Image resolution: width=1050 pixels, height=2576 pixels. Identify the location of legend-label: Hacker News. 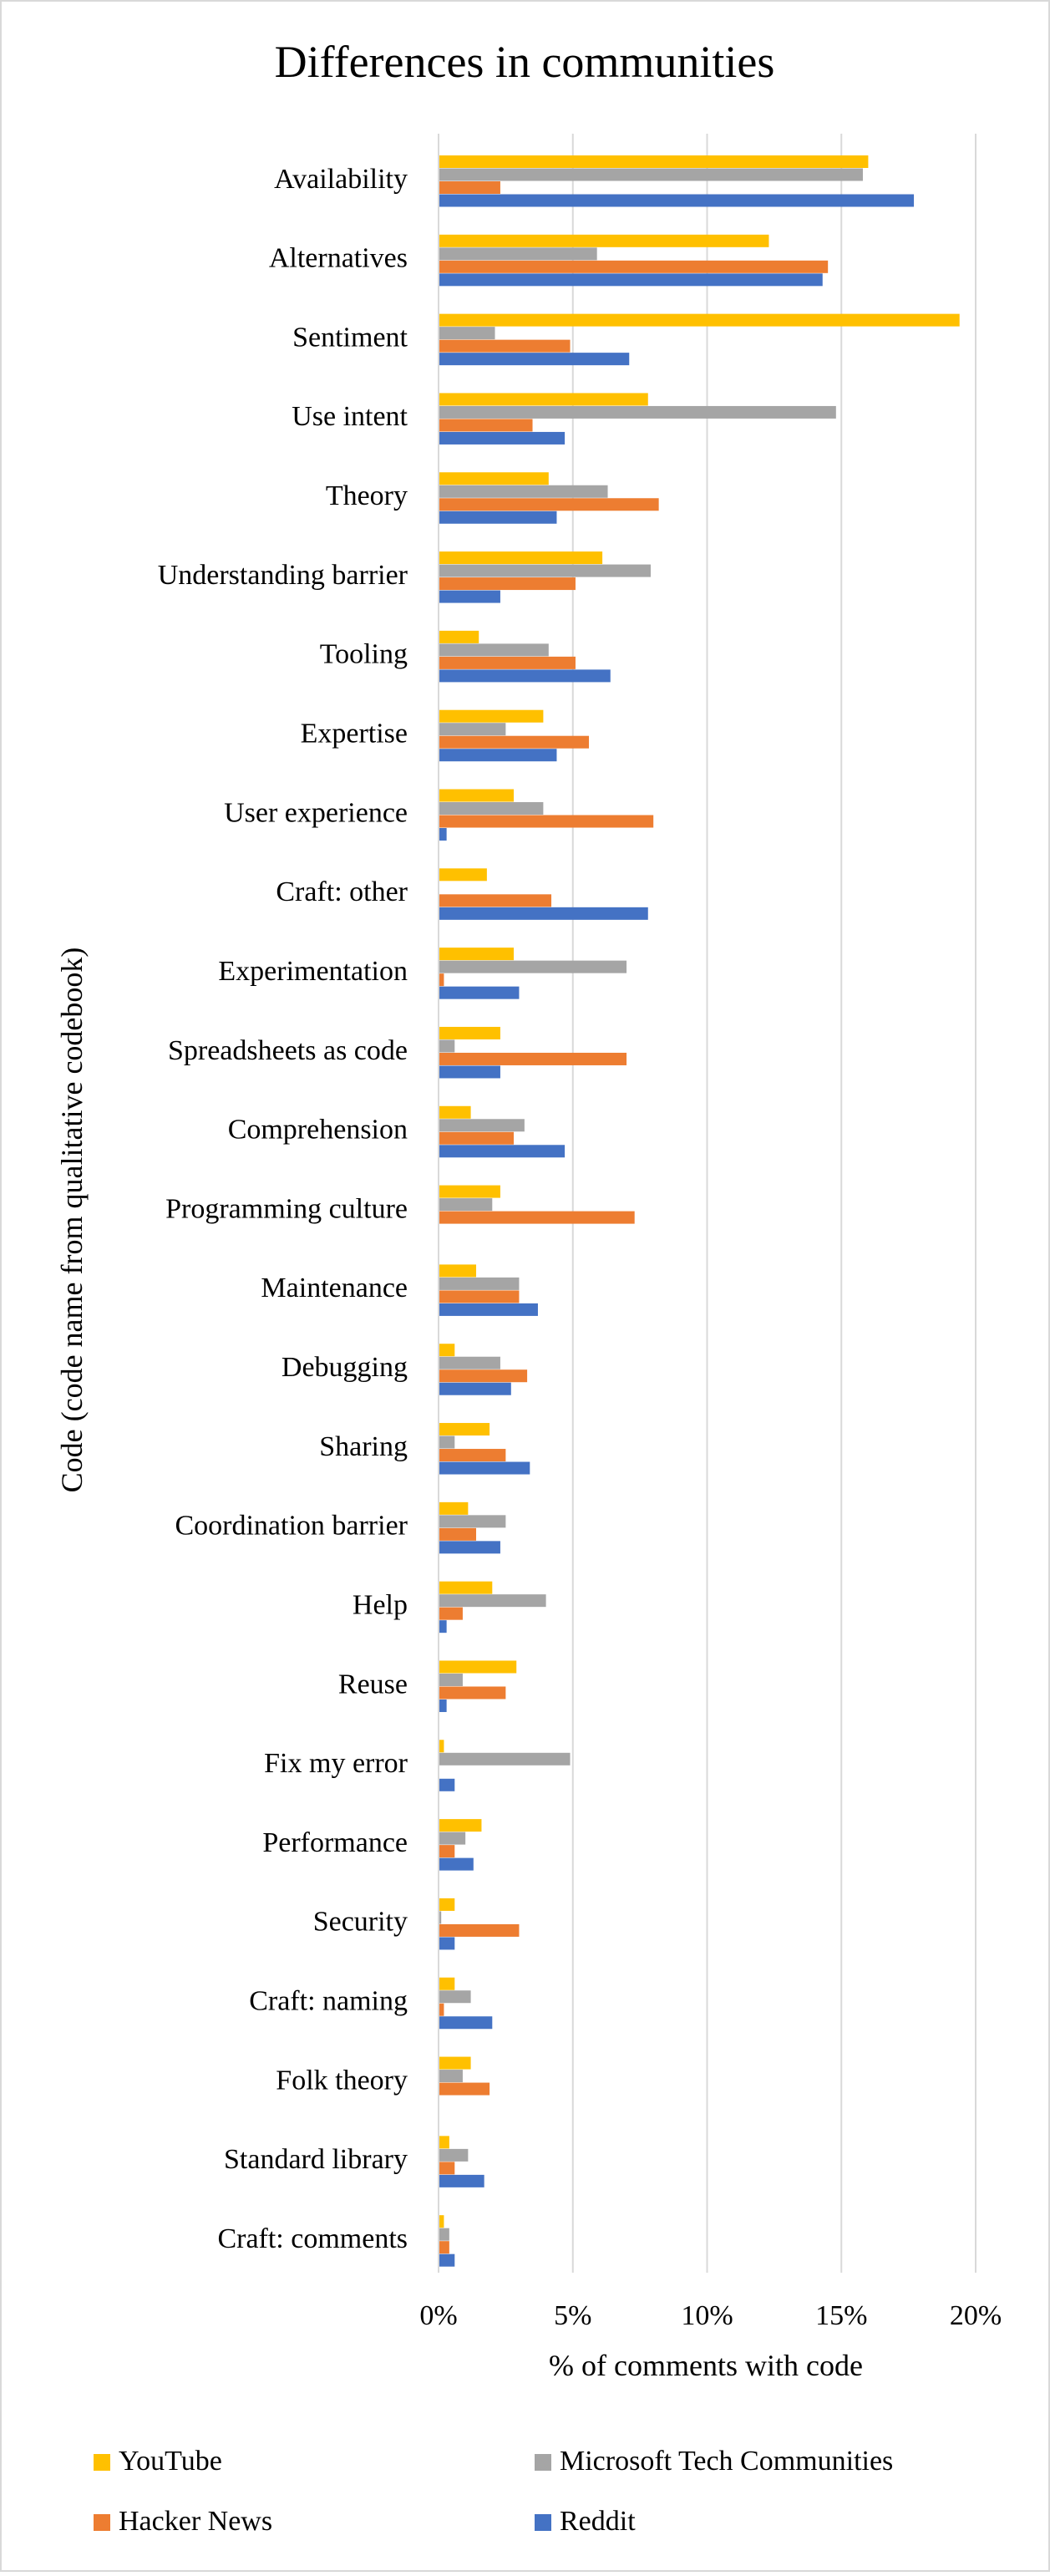
(195, 2521).